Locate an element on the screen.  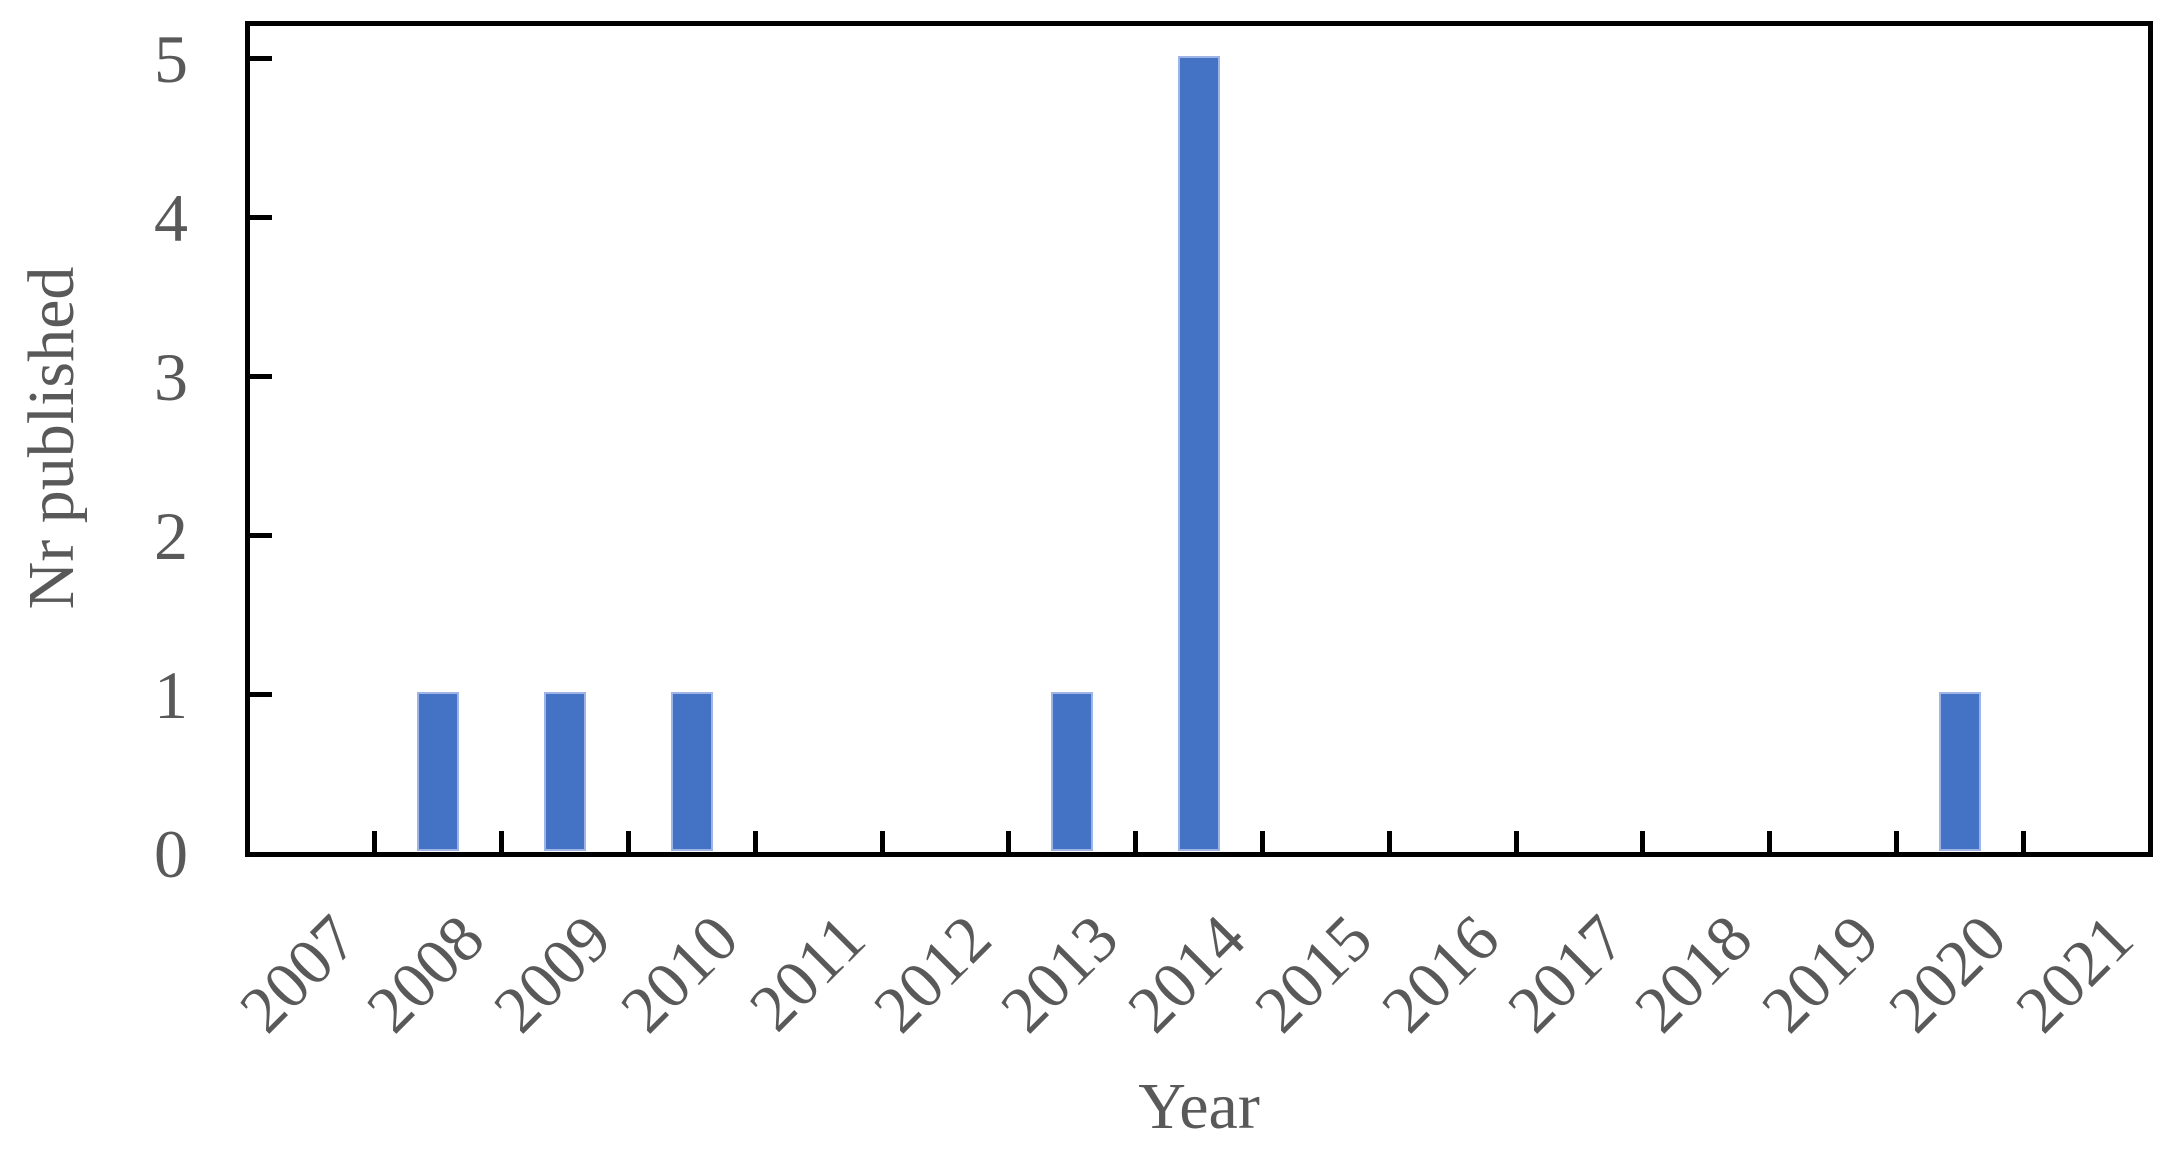
bar-2013 is located at coordinates (1072, 771).